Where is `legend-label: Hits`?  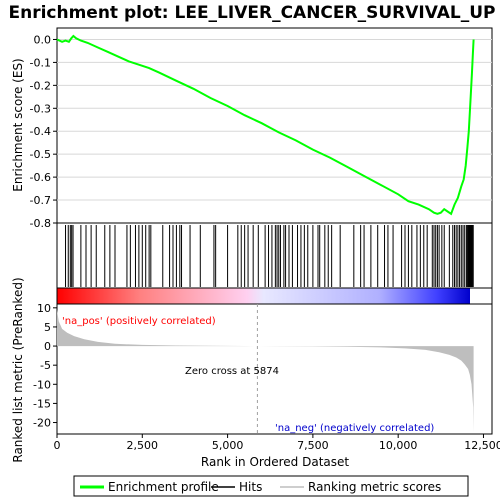
legend-label: Hits is located at coordinates (250, 487).